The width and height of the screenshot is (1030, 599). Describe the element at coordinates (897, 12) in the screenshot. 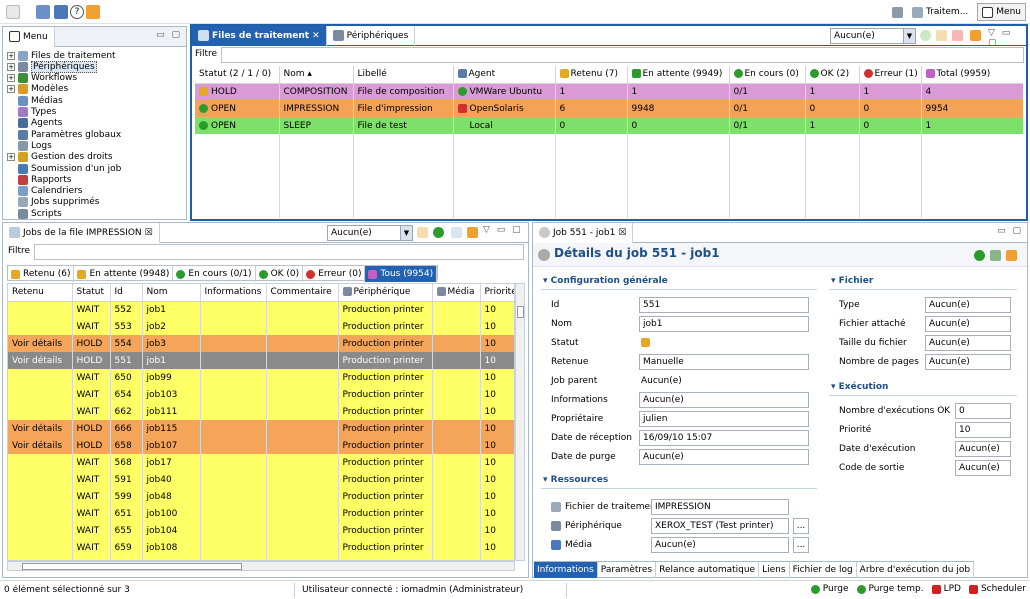

I see `open-perspective-icon` at that location.